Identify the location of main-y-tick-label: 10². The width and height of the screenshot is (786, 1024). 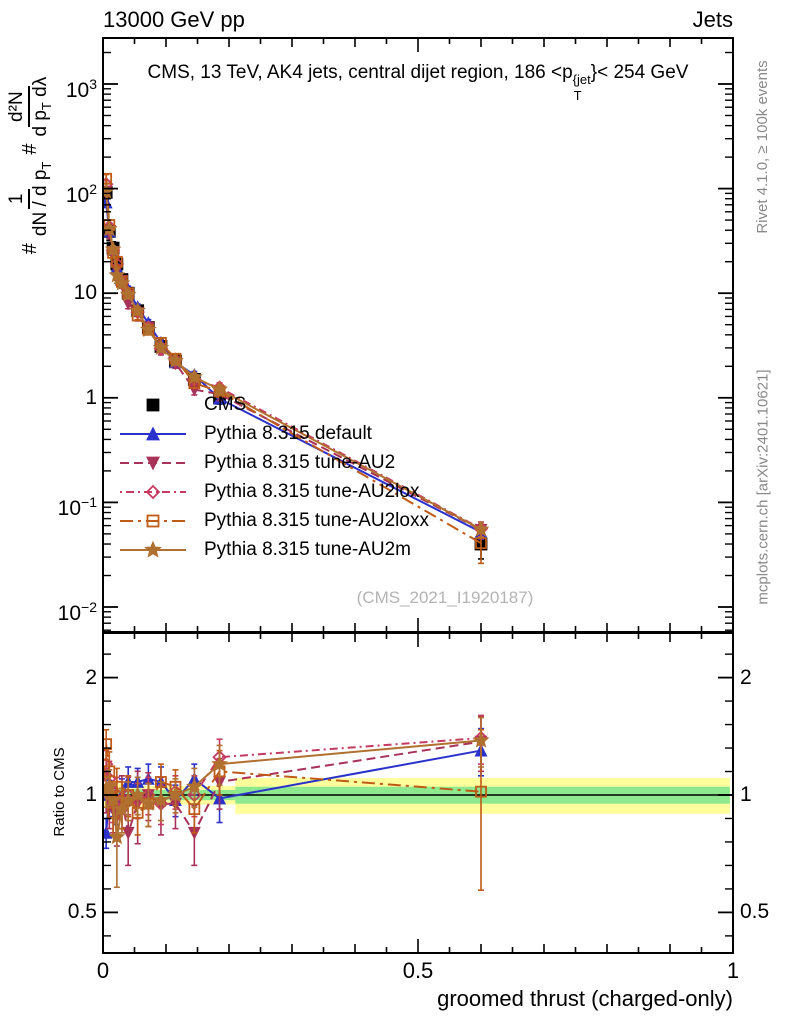
(81, 193).